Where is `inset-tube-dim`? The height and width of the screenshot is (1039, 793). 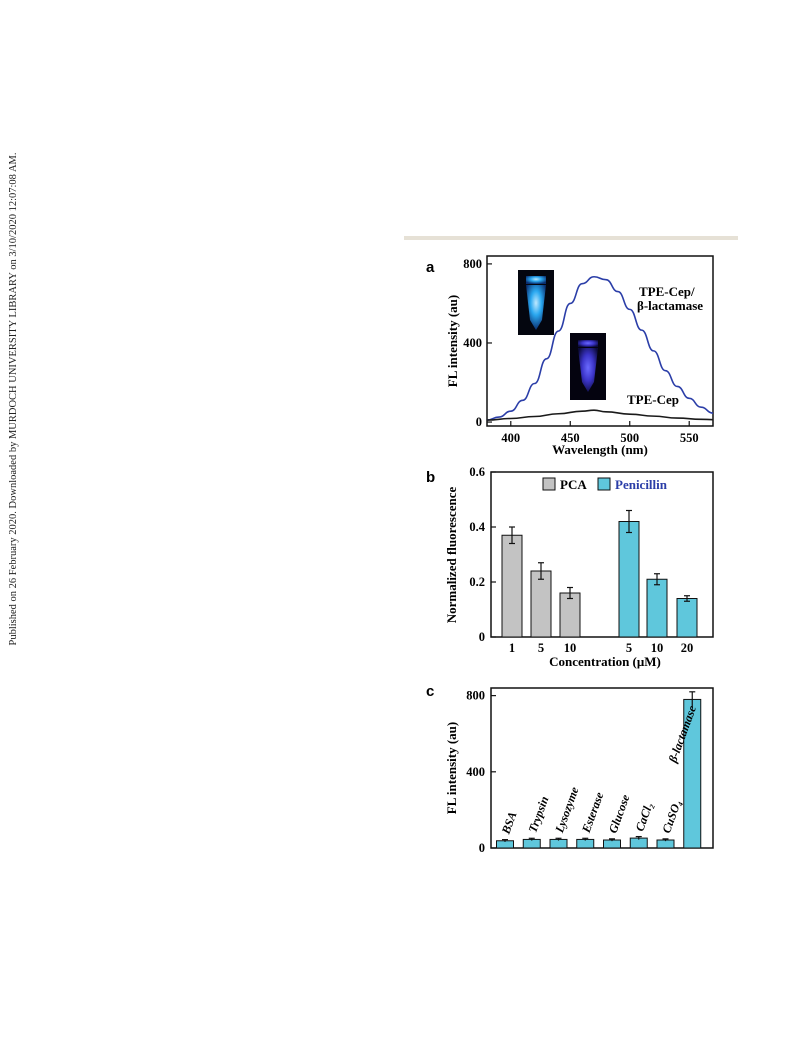
inset-tube-dim is located at coordinates (588, 366).